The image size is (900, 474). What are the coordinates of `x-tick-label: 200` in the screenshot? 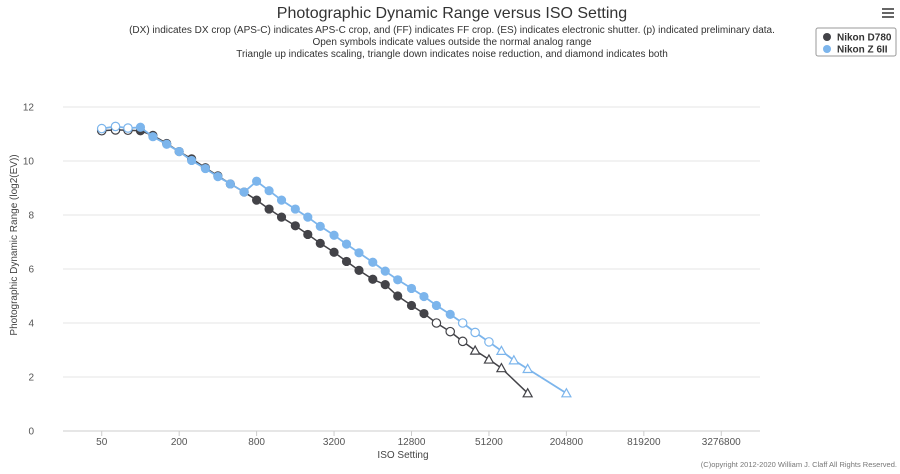 It's located at (179, 442).